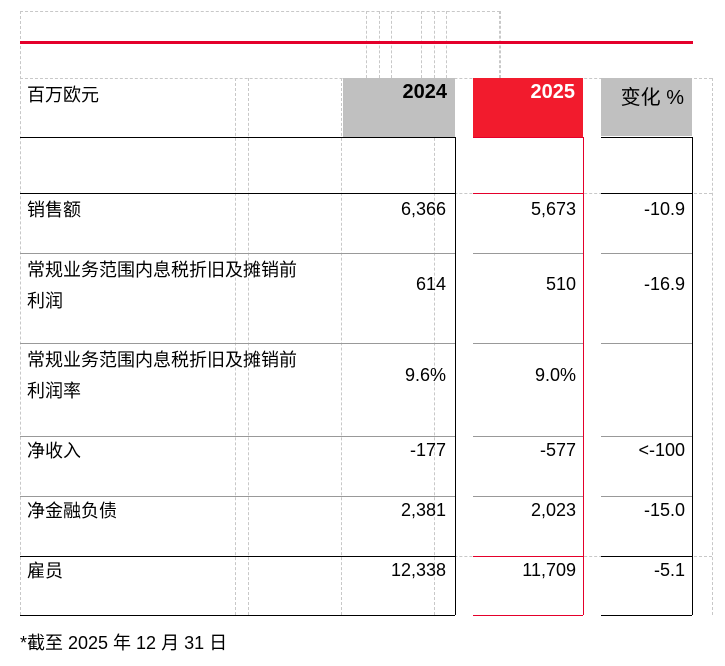  What do you see at coordinates (54, 210) in the screenshot?
I see `row-label: 销售额` at bounding box center [54, 210].